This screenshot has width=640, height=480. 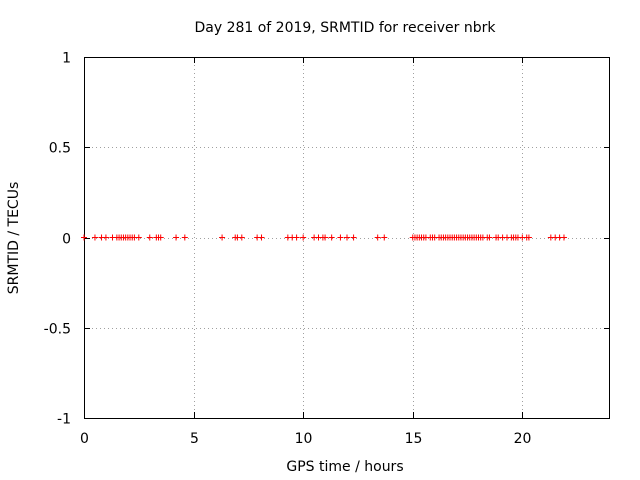 I want to click on y-tick-label: 0, so click(x=66, y=240).